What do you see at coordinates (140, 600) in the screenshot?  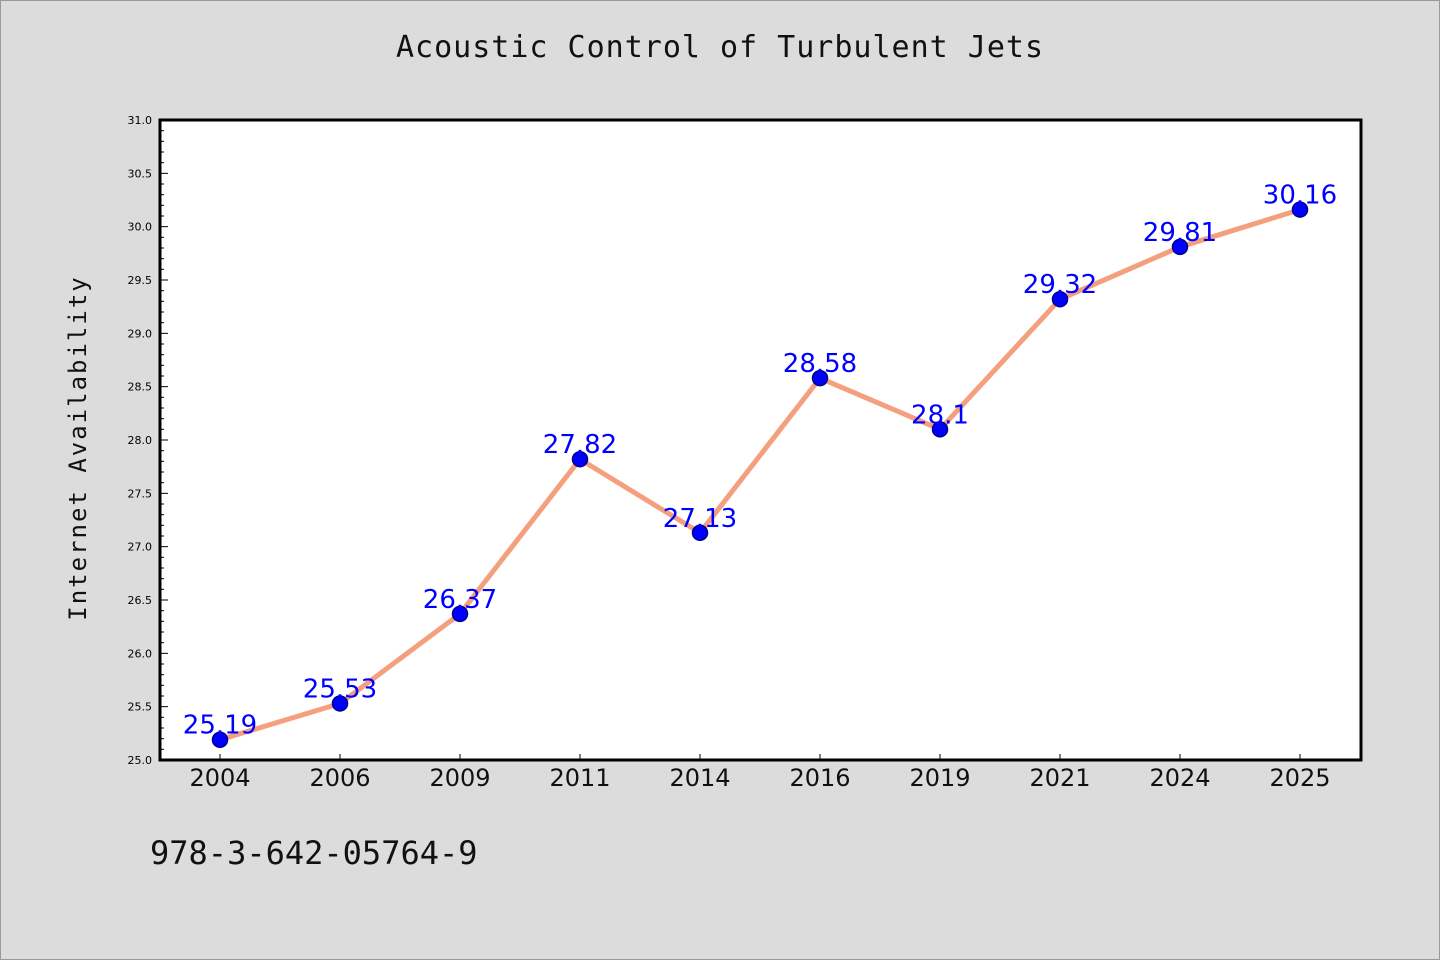 I see `y-tick-label: 26.5` at bounding box center [140, 600].